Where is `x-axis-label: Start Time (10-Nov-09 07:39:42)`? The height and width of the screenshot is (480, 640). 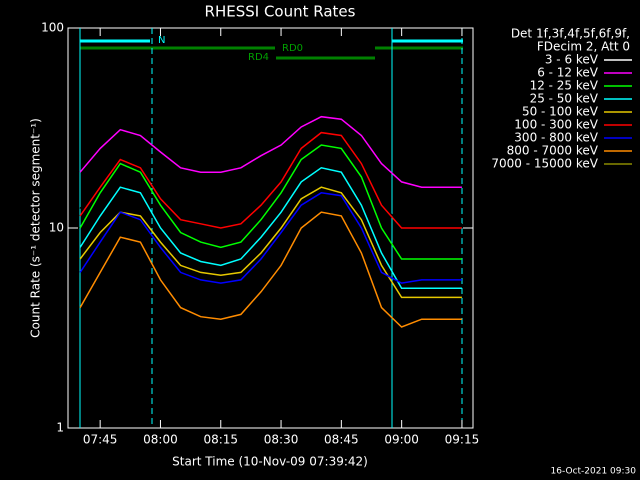
x-axis-label: Start Time (10-Nov-09 07:39:42) is located at coordinates (270, 462).